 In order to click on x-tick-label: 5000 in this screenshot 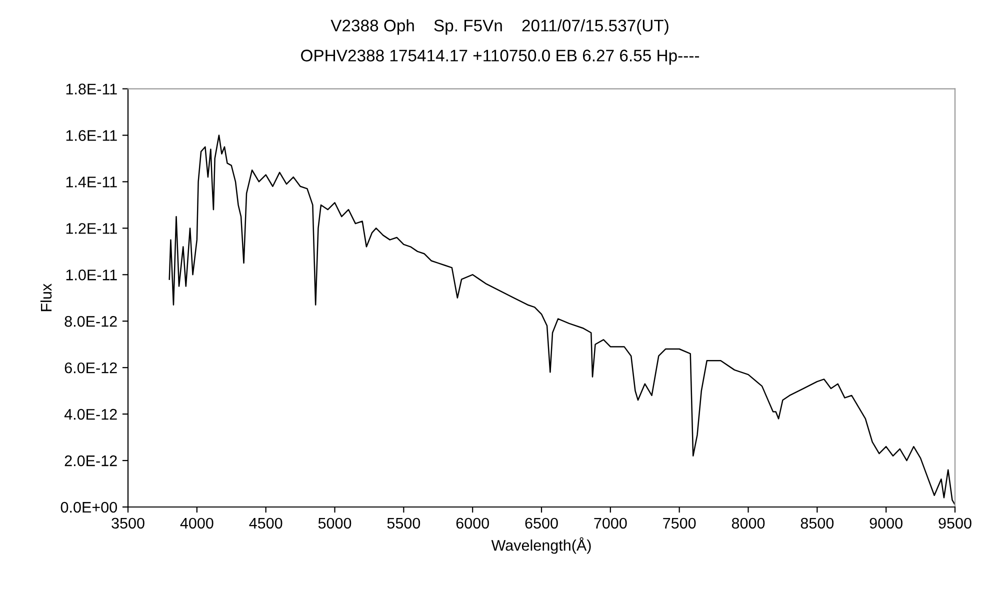, I will do `click(335, 523)`.